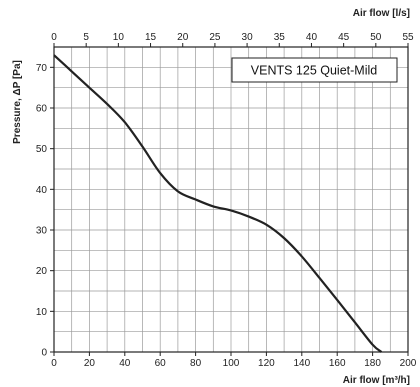  I want to click on x-tick-label-top: 45, so click(344, 37).